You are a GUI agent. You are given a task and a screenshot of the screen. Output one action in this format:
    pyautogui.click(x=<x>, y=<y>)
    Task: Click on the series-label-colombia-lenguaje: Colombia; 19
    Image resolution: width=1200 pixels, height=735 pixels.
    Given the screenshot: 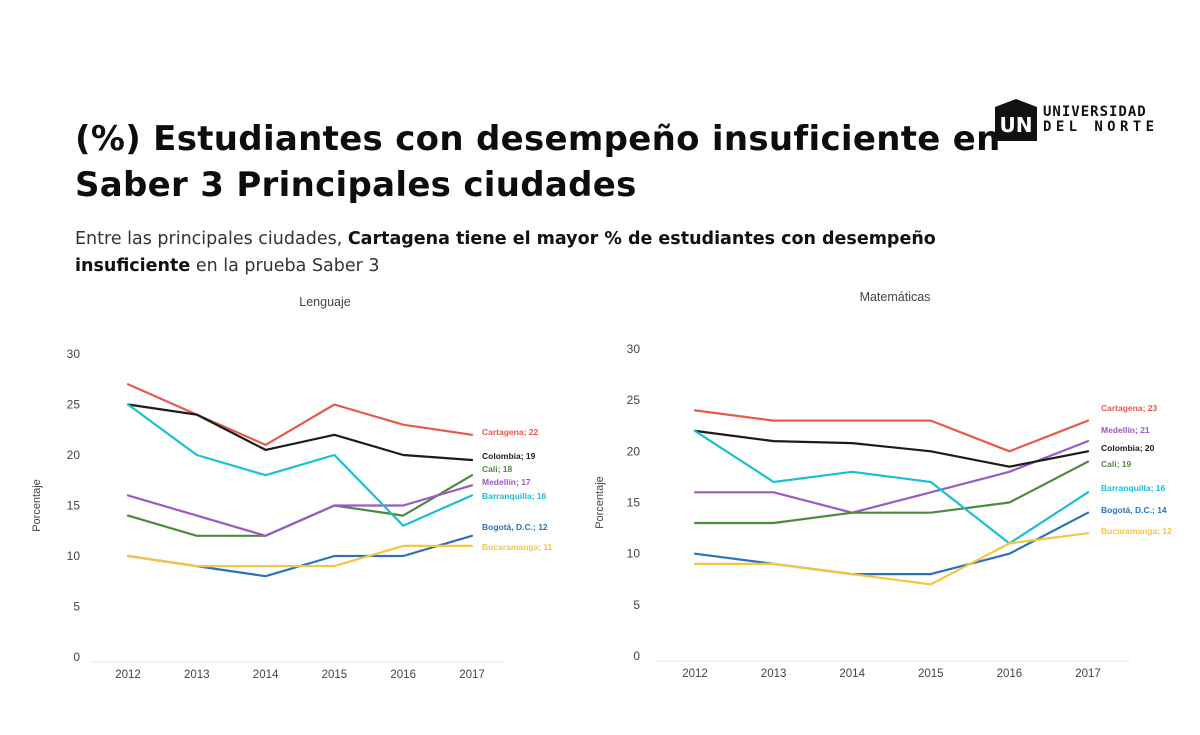 What is the action you would take?
    pyautogui.click(x=509, y=456)
    